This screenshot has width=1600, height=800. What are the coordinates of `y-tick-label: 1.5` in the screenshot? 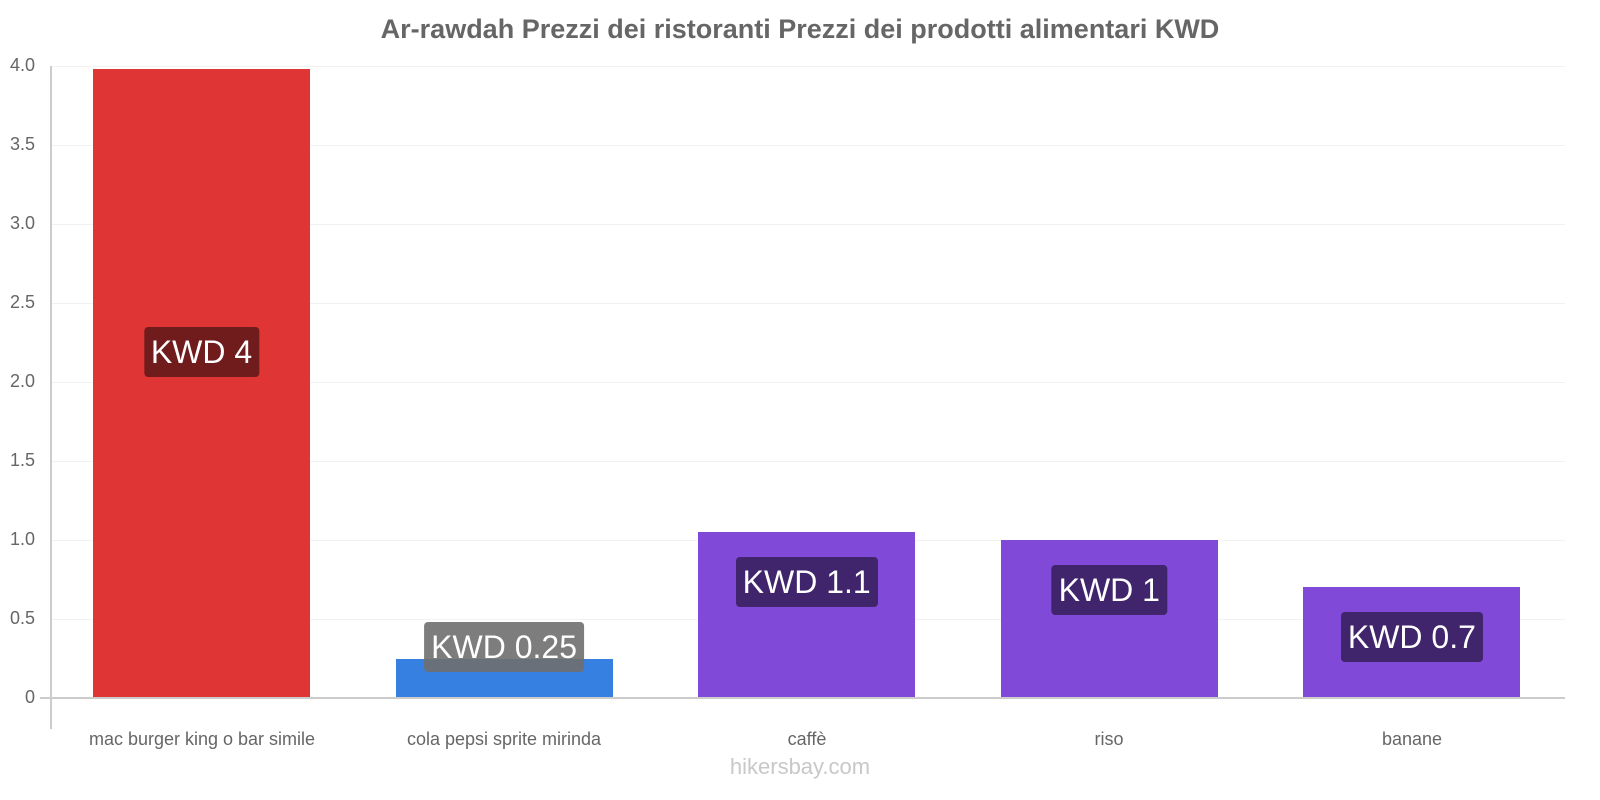 It's located at (22, 460).